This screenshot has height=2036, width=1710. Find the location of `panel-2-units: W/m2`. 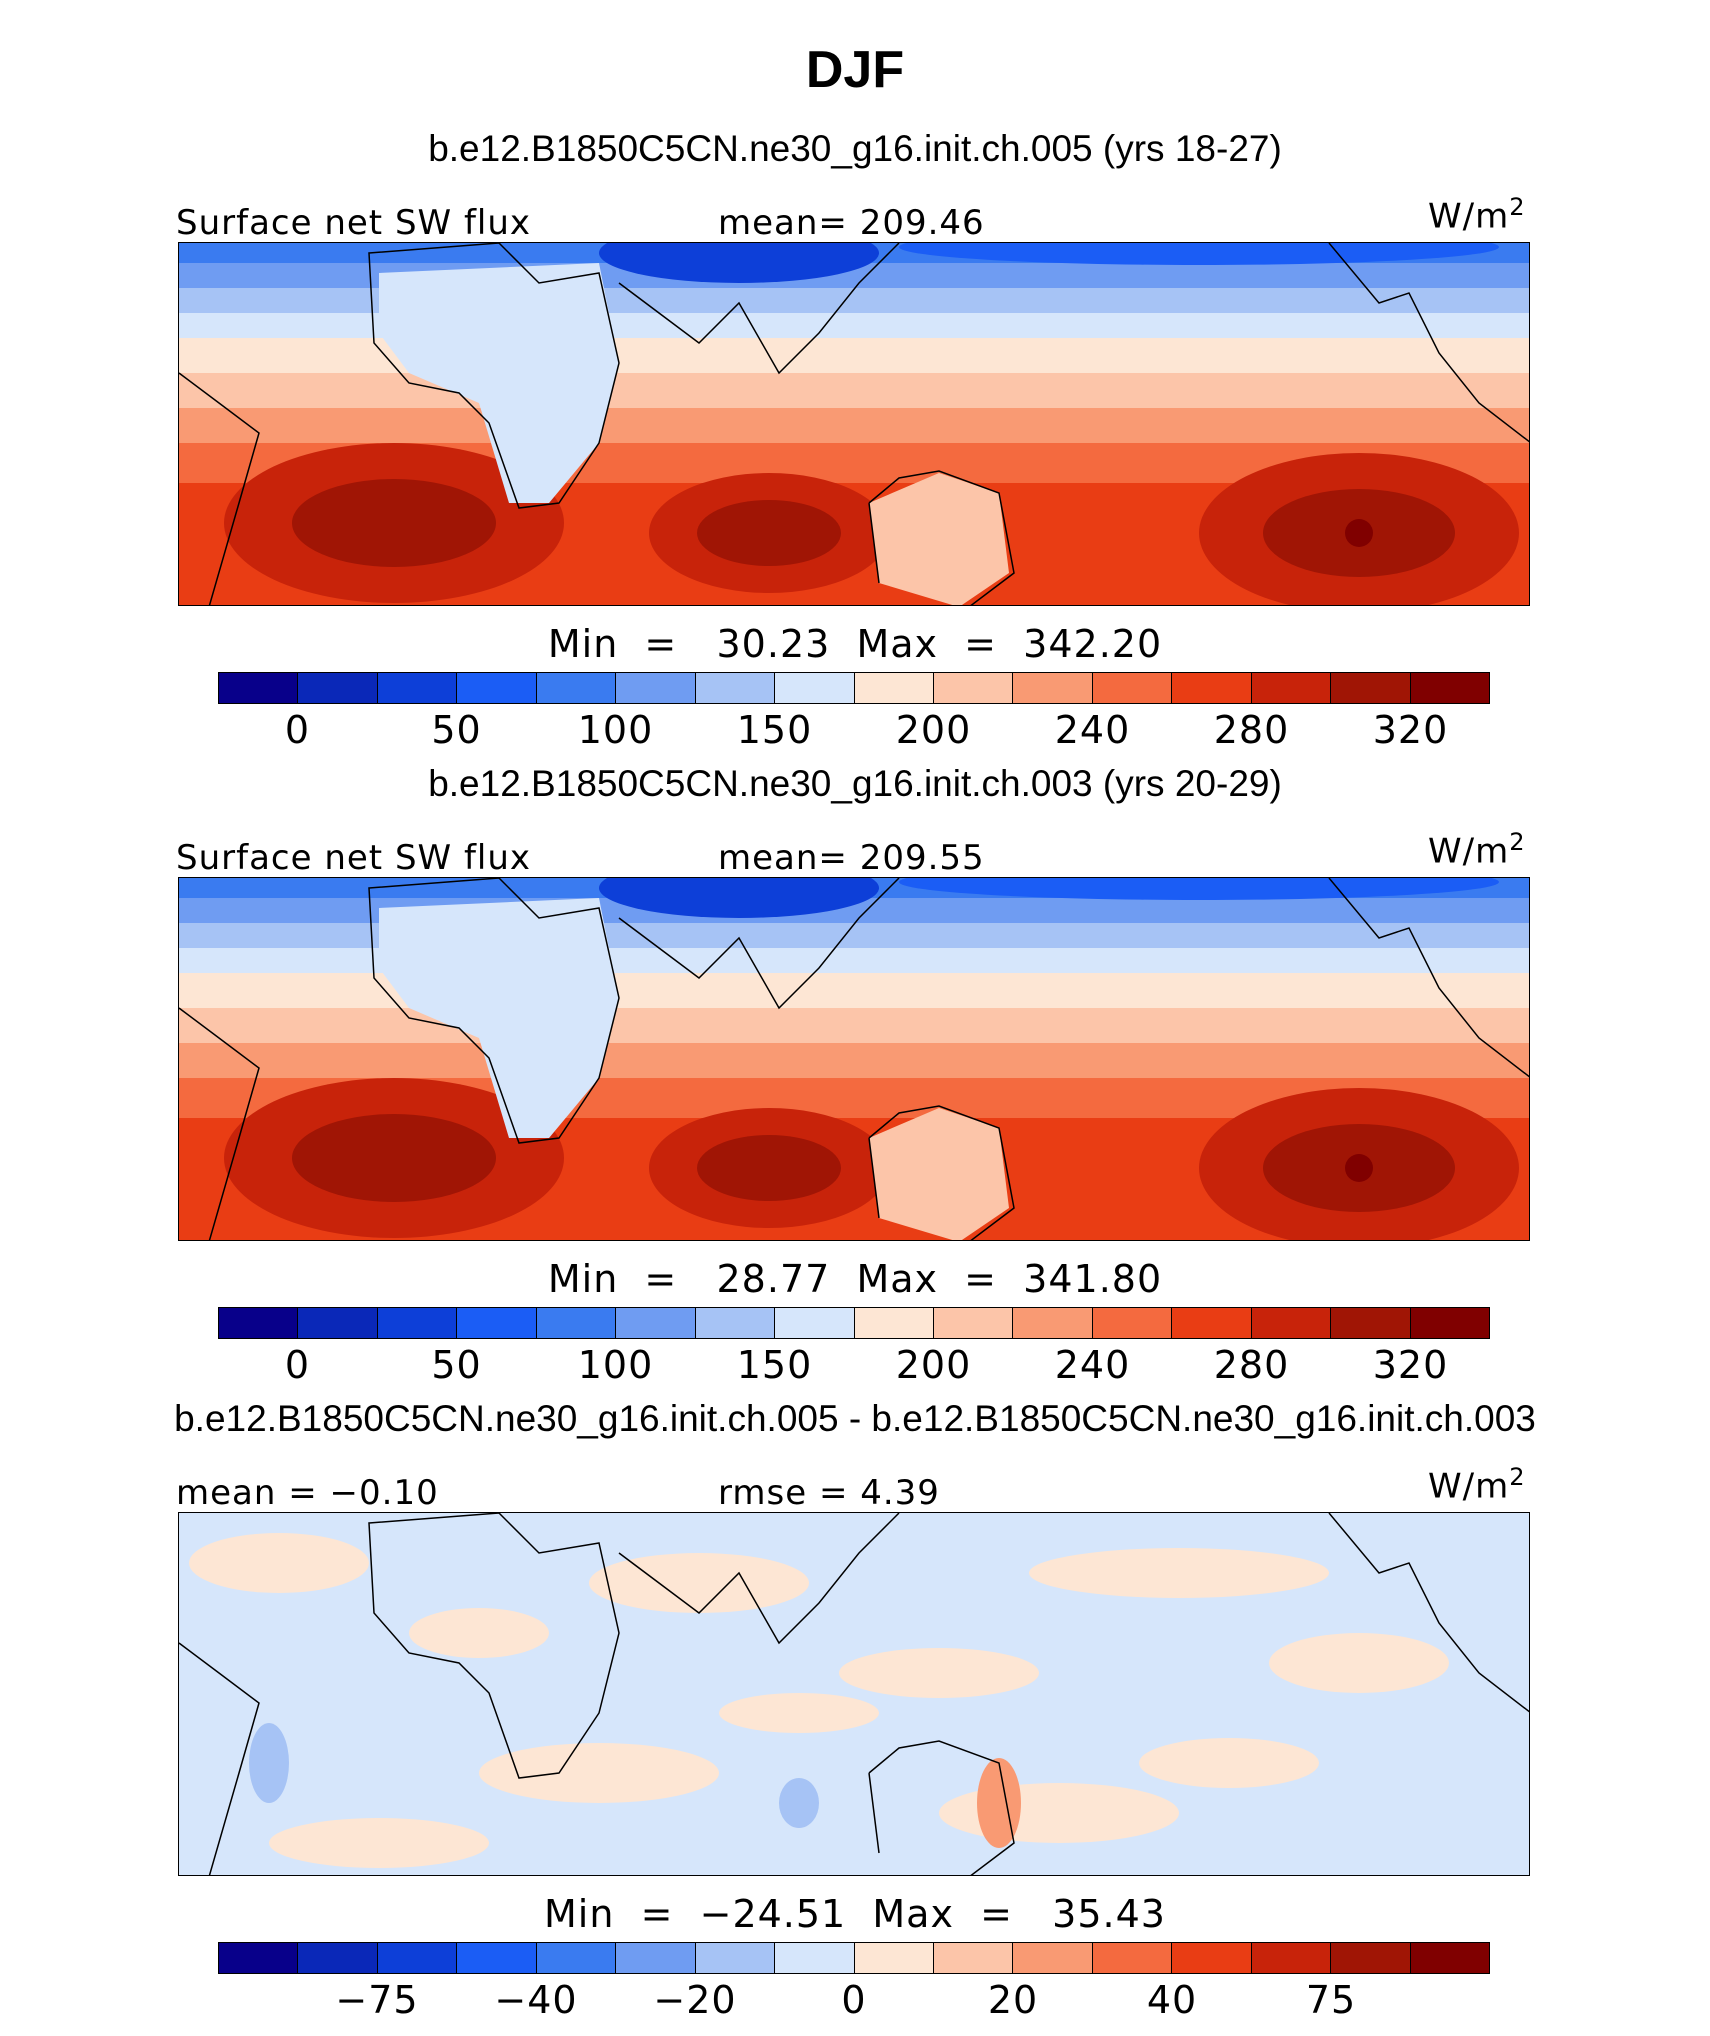

panel-2-units: W/m2 is located at coordinates (1477, 850).